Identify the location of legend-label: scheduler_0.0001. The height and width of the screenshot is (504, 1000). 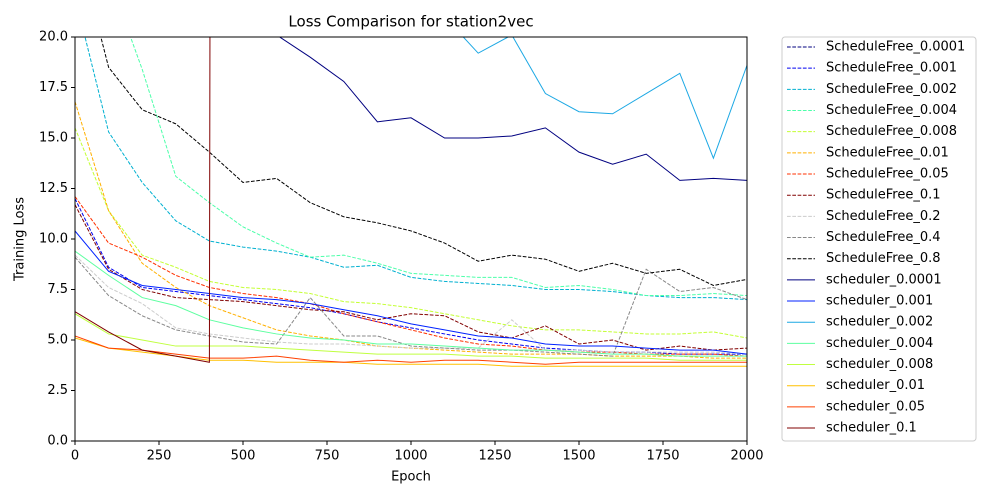
(884, 279).